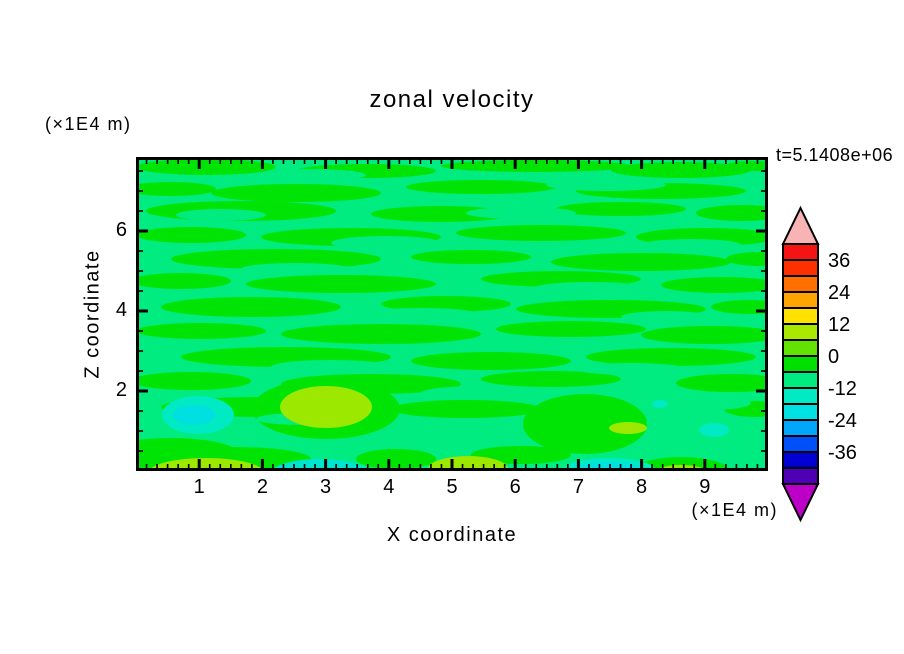 Image resolution: width=904 pixels, height=654 pixels. I want to click on contour-feature-aqua-patch-x9, so click(714, 430).